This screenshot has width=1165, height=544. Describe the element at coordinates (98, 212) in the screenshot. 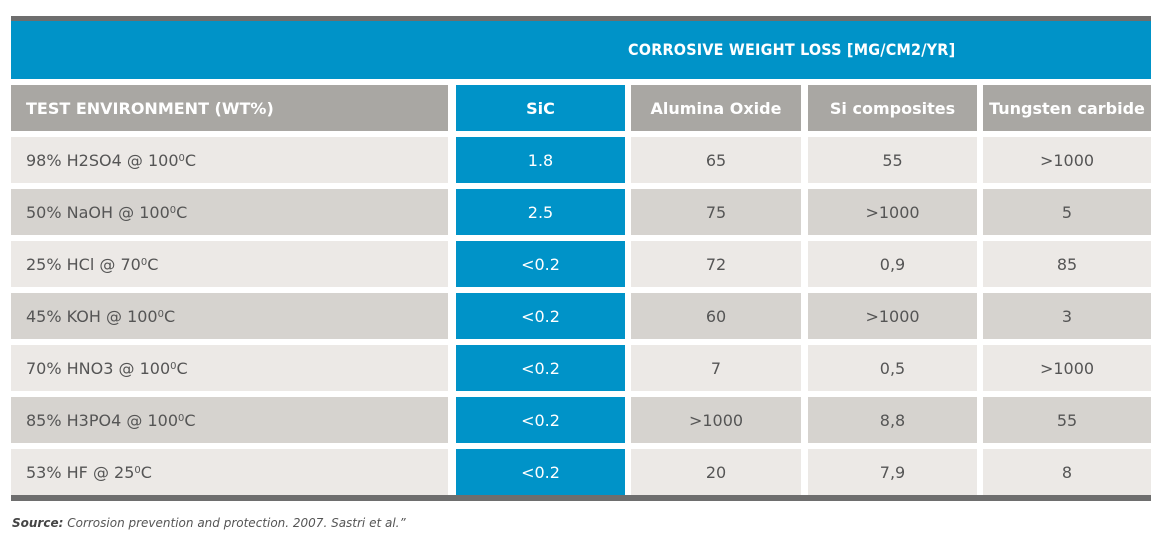

I see `env-text: 50% NaOH @ 100` at that location.